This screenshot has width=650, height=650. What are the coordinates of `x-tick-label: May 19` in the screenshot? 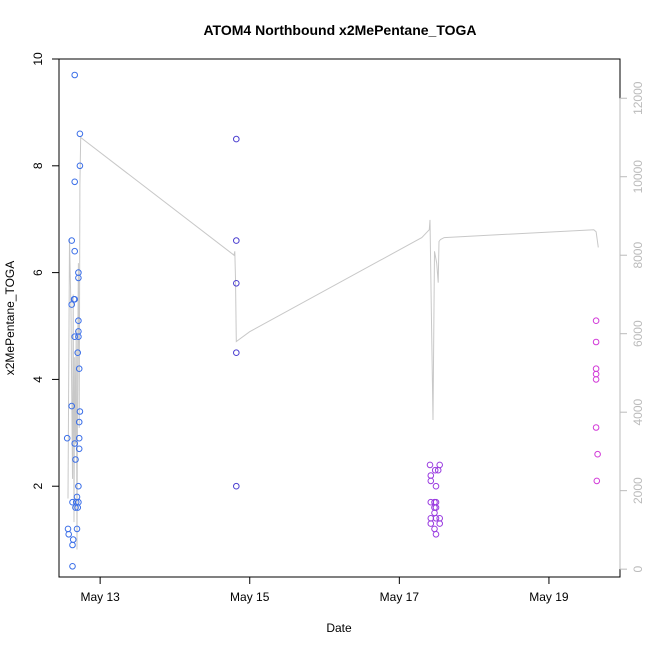 It's located at (549, 597).